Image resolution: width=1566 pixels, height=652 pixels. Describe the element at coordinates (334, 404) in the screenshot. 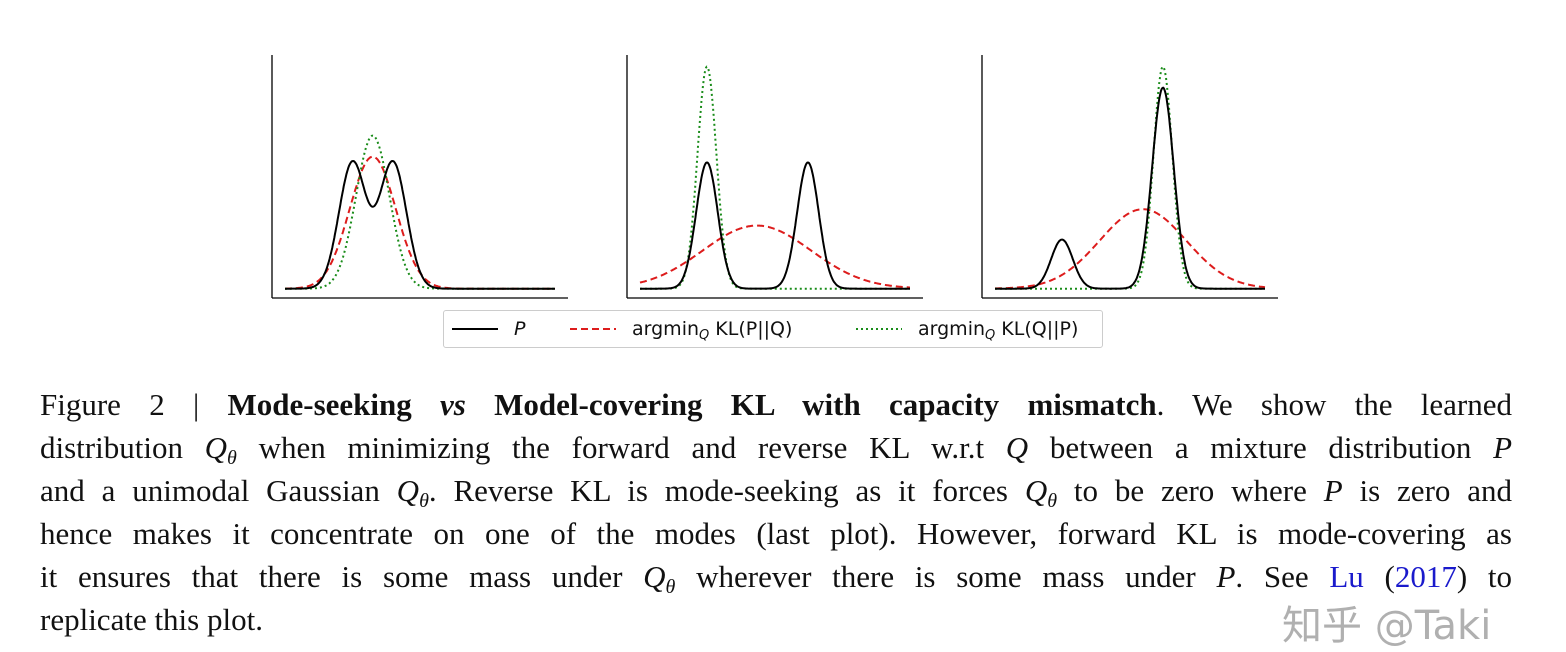

I see `caption-text: Mode-seeking` at that location.